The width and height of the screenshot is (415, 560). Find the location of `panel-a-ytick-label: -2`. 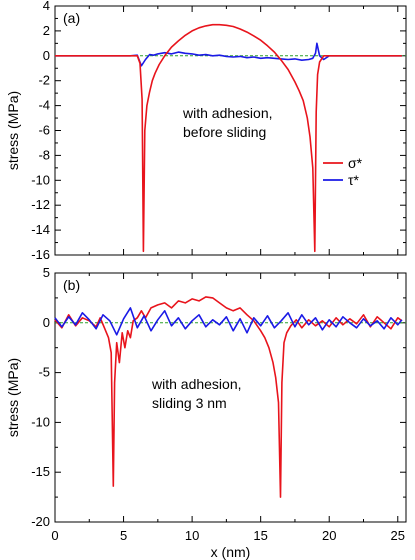

panel-a-ytick-label: -2 is located at coordinates (44, 80).